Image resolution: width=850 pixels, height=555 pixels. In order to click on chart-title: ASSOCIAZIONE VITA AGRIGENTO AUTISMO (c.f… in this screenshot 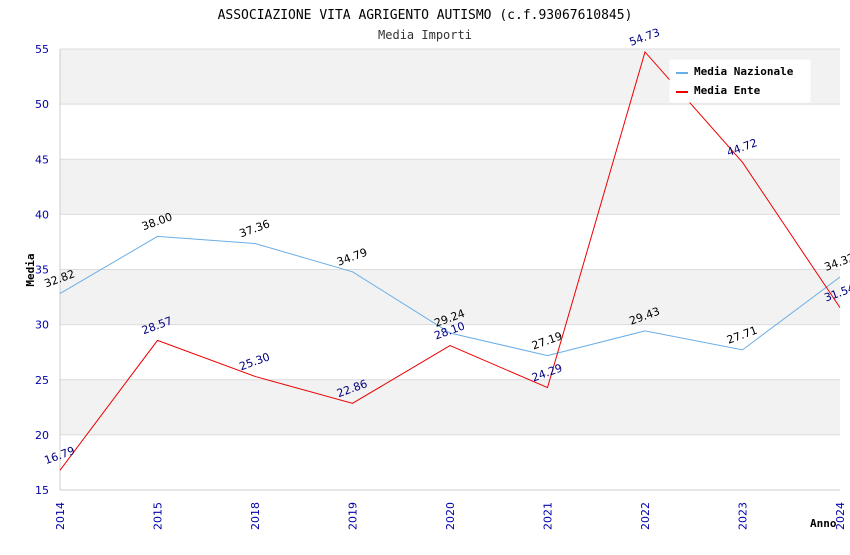, I will do `click(425, 15)`.